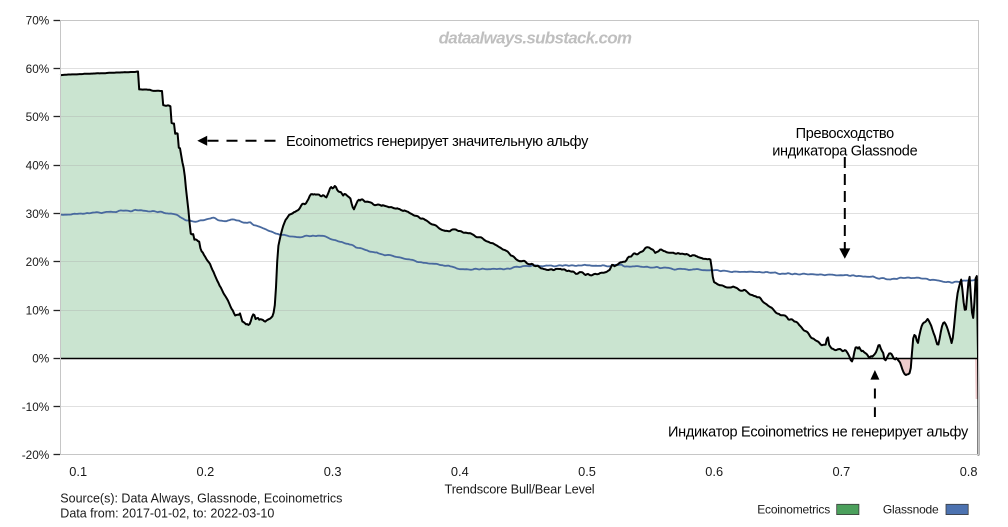 Image resolution: width=1008 pixels, height=527 pixels. What do you see at coordinates (911, 510) in the screenshot?
I see `svg-text: Glassnode` at bounding box center [911, 510].